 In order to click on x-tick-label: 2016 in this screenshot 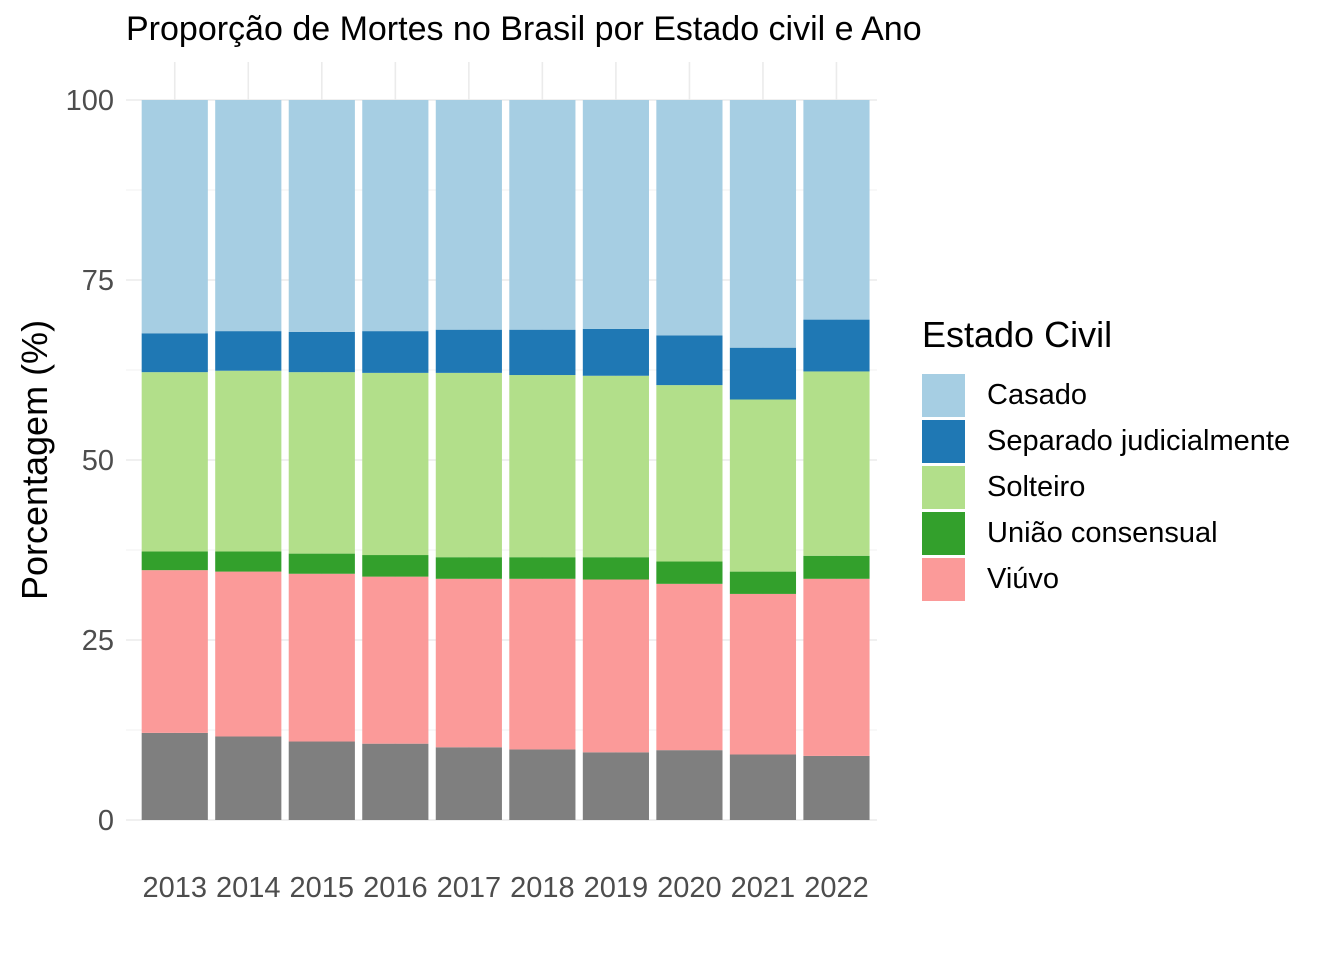, I will do `click(395, 888)`.